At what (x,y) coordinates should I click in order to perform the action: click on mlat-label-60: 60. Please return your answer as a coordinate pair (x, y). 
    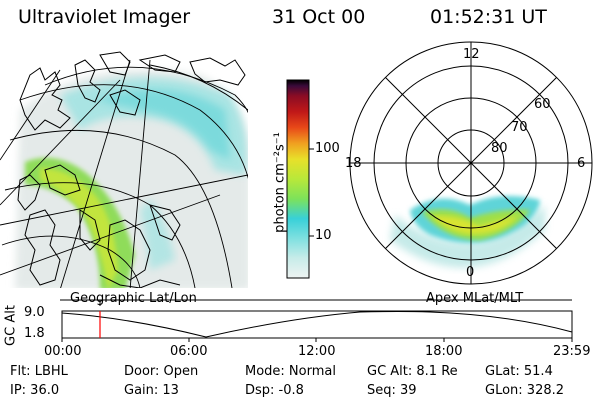
    Looking at the image, I should click on (542, 104).